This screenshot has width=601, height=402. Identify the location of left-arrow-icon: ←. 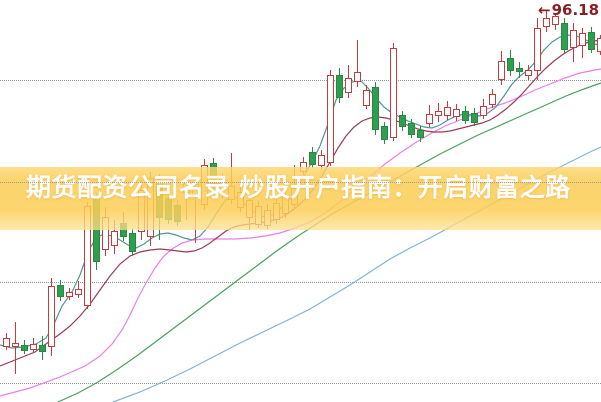
(544, 10).